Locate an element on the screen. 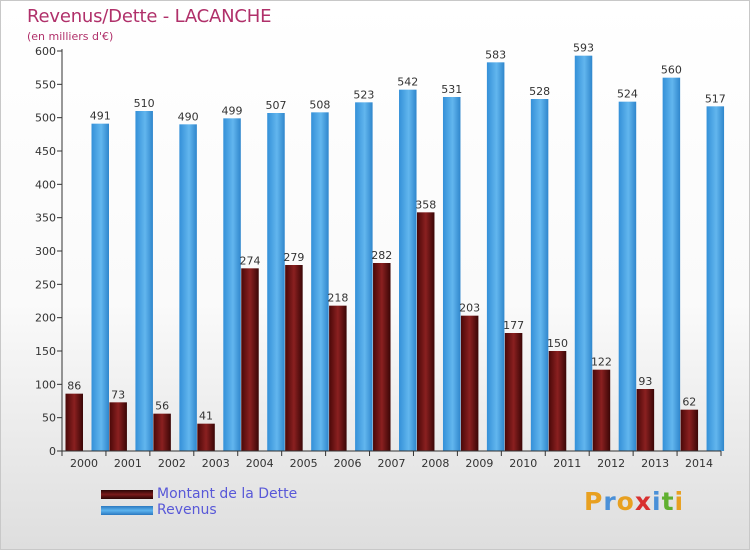 This screenshot has width=750, height=551. y-tick-label: 600 is located at coordinates (45, 51).